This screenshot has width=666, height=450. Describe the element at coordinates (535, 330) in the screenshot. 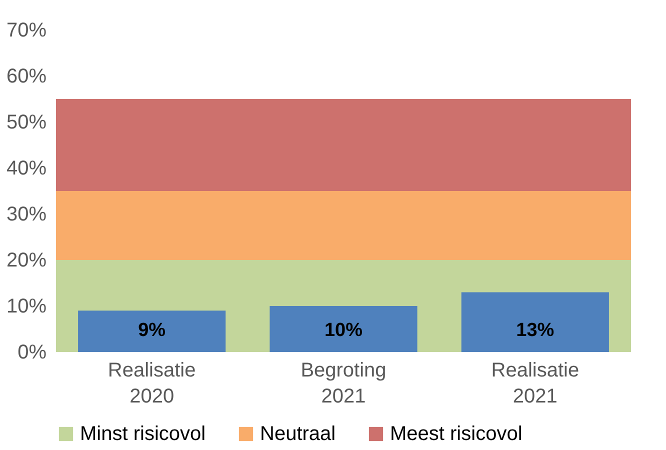

I see `data-label: 13%` at that location.